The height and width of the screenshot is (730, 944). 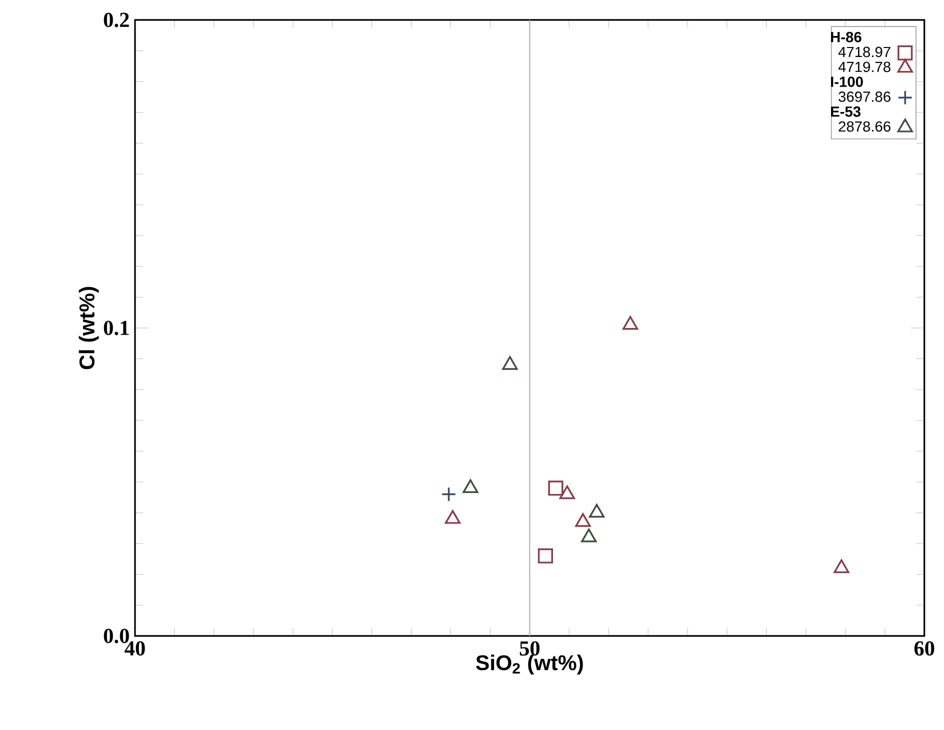 I want to click on y-tick-label: 0.1, so click(x=116, y=328).